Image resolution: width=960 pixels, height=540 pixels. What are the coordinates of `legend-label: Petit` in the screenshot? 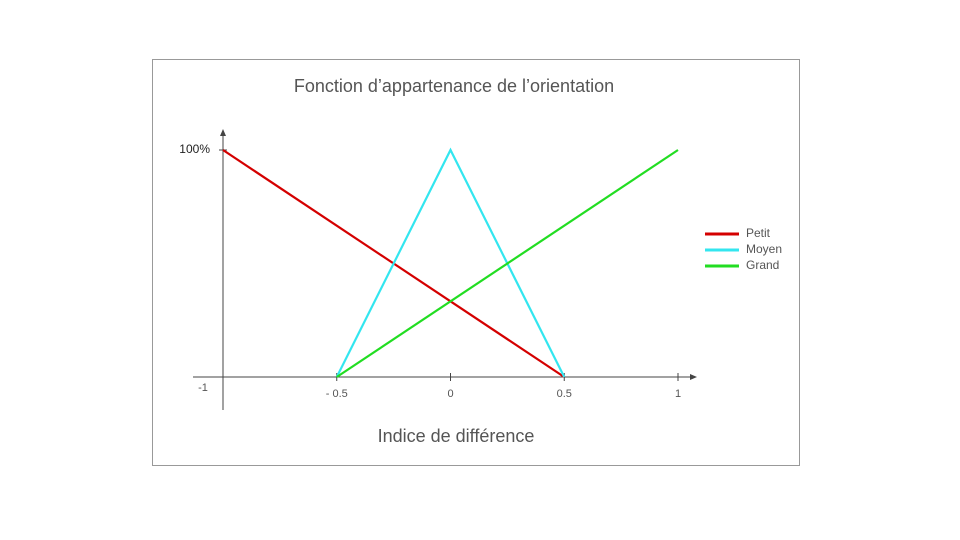 It's located at (758, 233).